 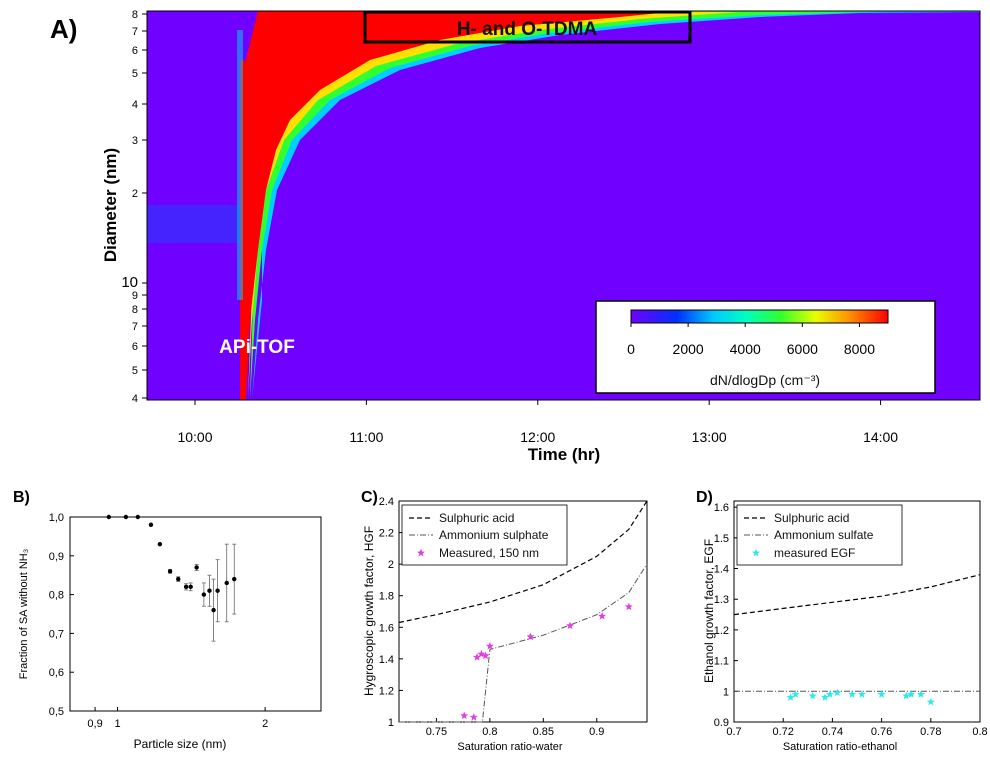 What do you see at coordinates (489, 553) in the screenshot?
I see `legend-label: Measured, 150 nm` at bounding box center [489, 553].